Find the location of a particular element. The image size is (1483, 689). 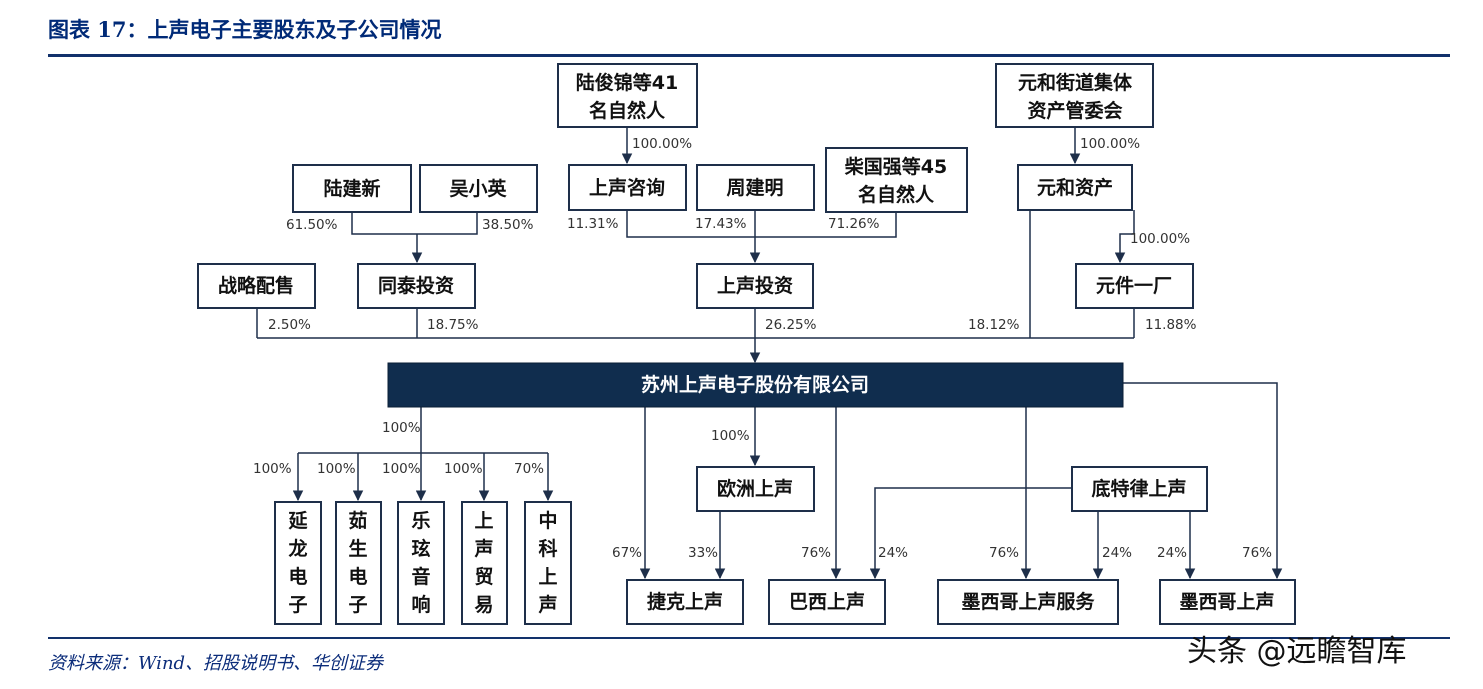

pct-shangsheng-touzi: 26.25% is located at coordinates (791, 325).